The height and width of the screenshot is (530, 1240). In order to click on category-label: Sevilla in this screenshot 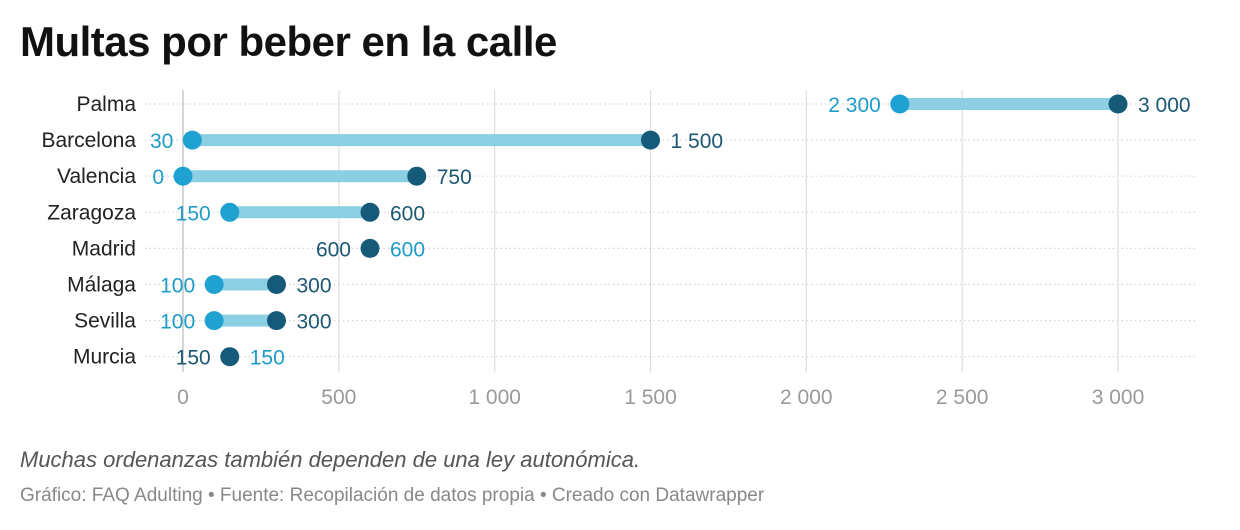, I will do `click(105, 321)`.